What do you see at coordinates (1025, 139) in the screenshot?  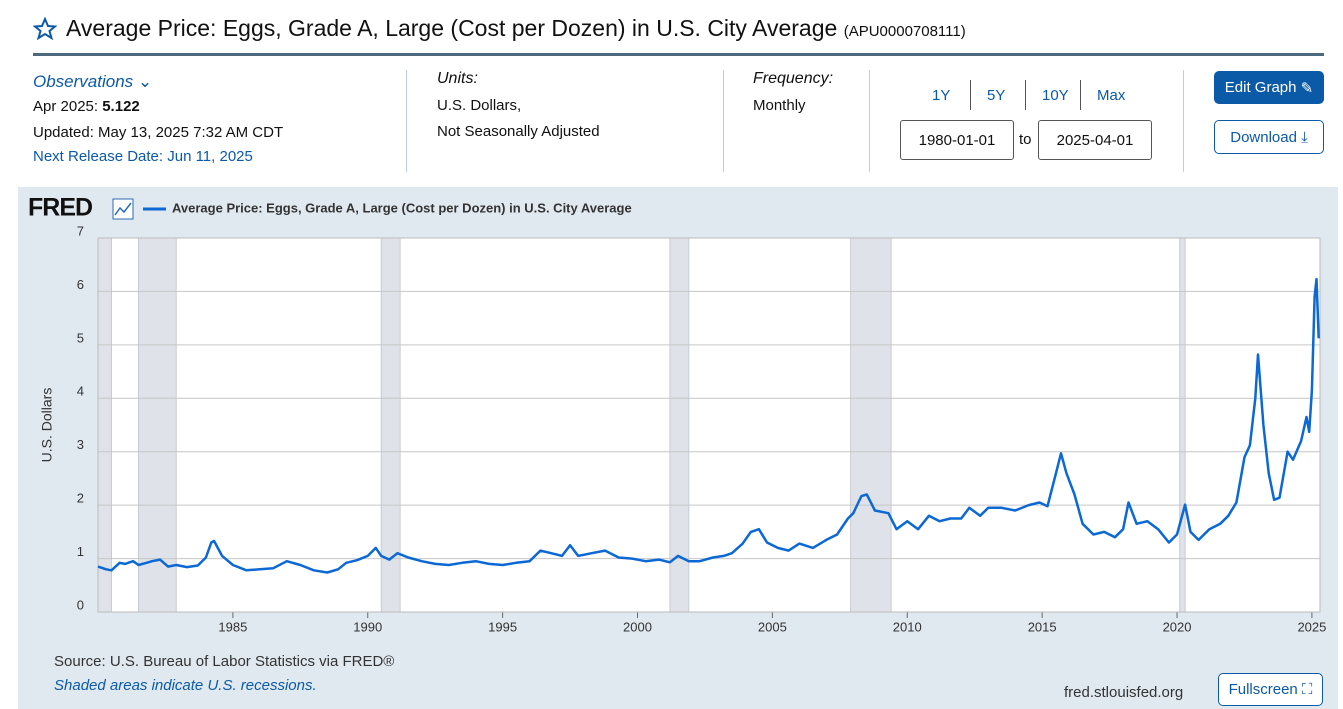 I see `date-separator: to` at bounding box center [1025, 139].